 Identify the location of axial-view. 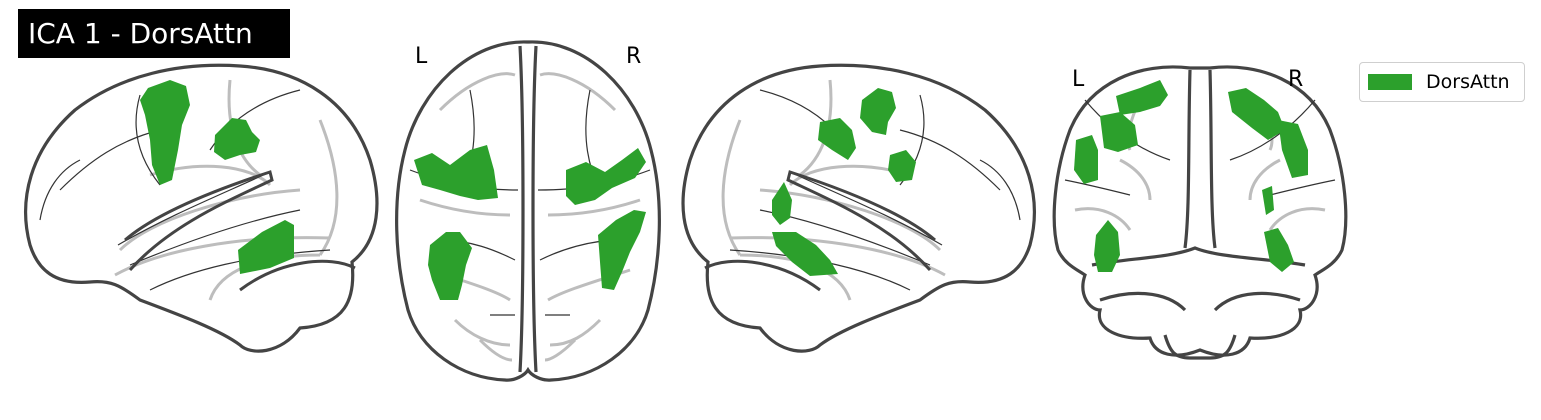
(528, 211).